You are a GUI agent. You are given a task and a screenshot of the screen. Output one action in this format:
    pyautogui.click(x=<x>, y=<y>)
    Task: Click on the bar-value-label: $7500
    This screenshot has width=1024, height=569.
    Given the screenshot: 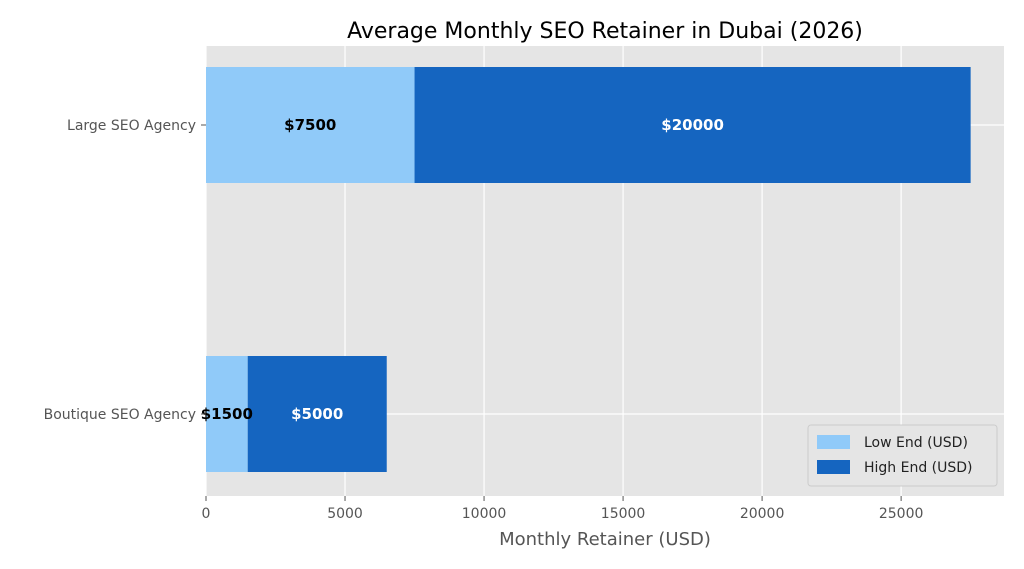 What is the action you would take?
    pyautogui.click(x=310, y=125)
    